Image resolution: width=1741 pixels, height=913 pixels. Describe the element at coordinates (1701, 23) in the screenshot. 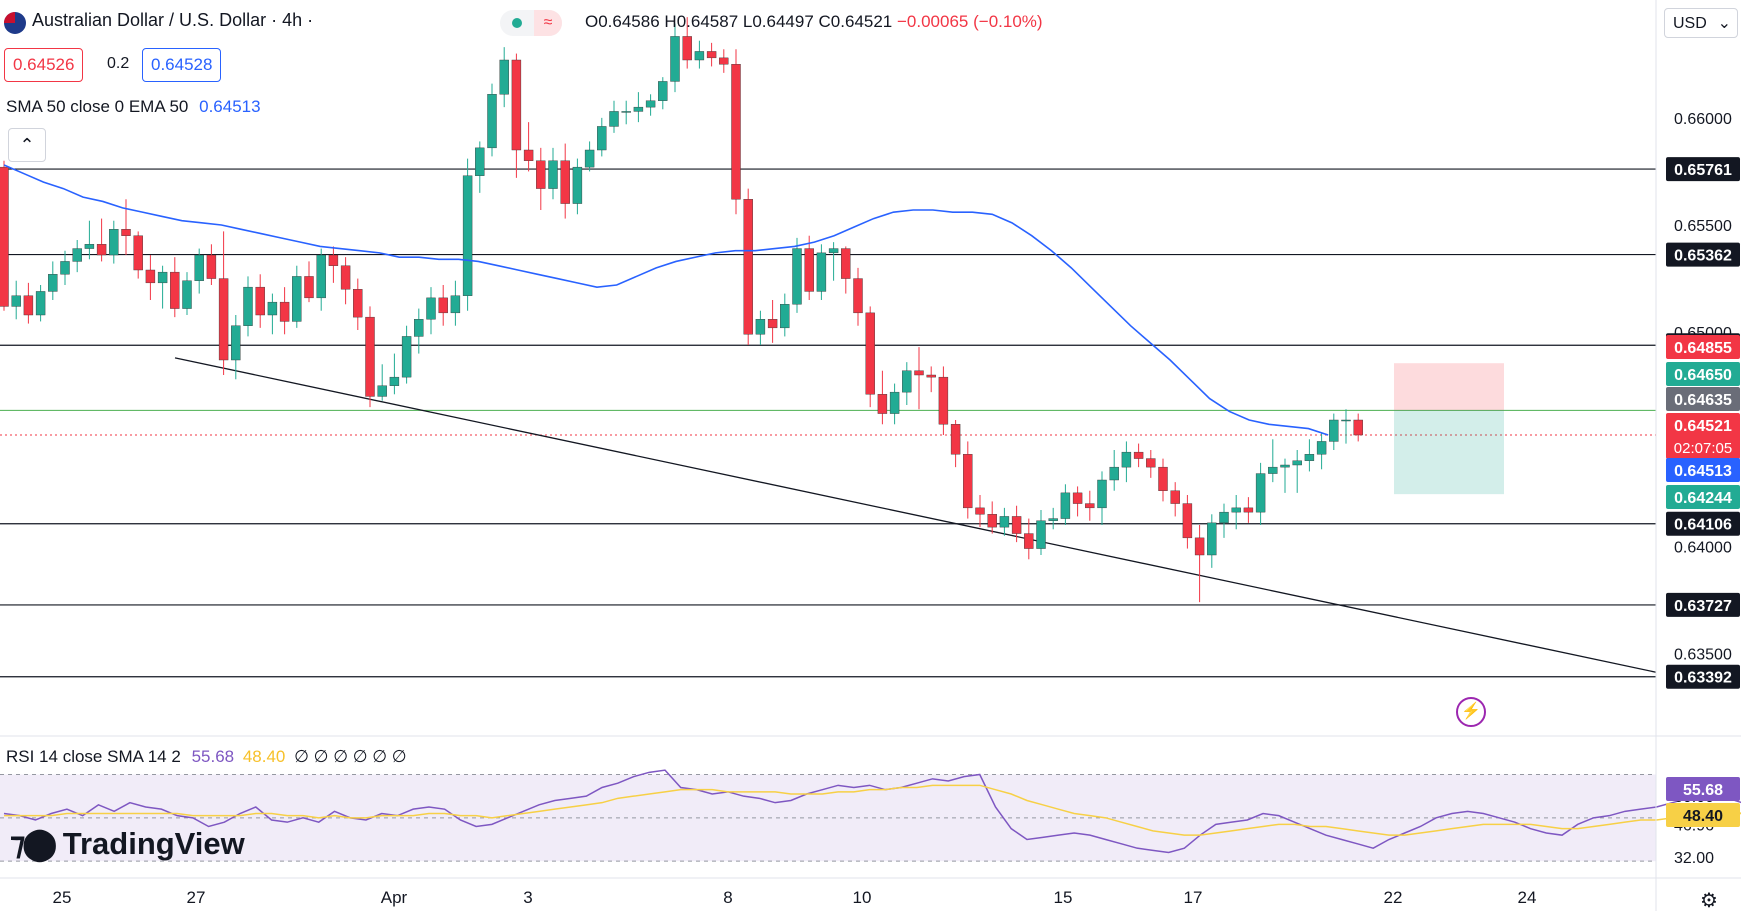

I see `currency-select: USD ⌄` at that location.